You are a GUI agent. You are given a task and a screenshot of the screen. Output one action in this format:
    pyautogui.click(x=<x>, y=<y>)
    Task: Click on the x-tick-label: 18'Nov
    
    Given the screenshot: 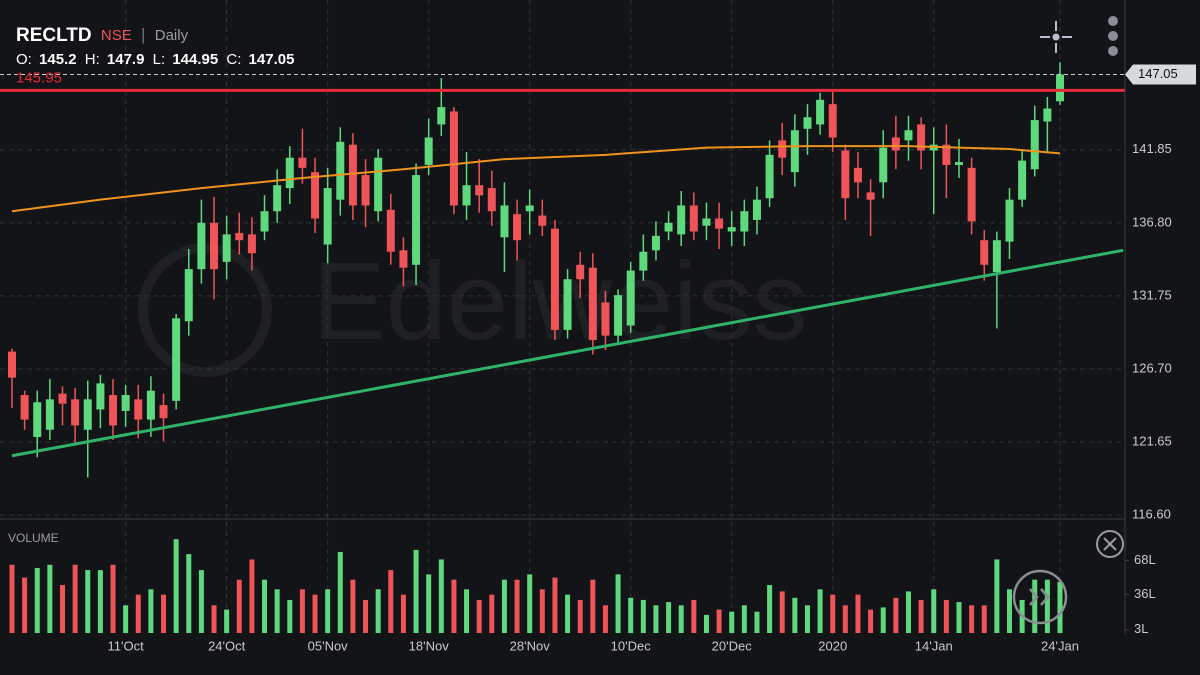 What is the action you would take?
    pyautogui.click(x=429, y=645)
    